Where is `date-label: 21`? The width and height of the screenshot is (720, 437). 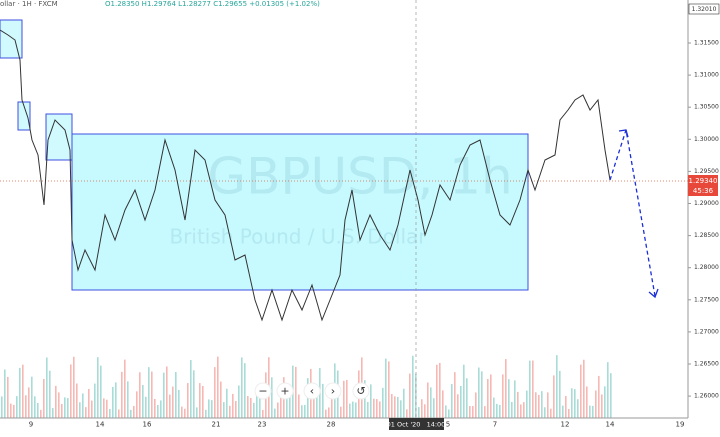 date-label: 21 is located at coordinates (216, 425).